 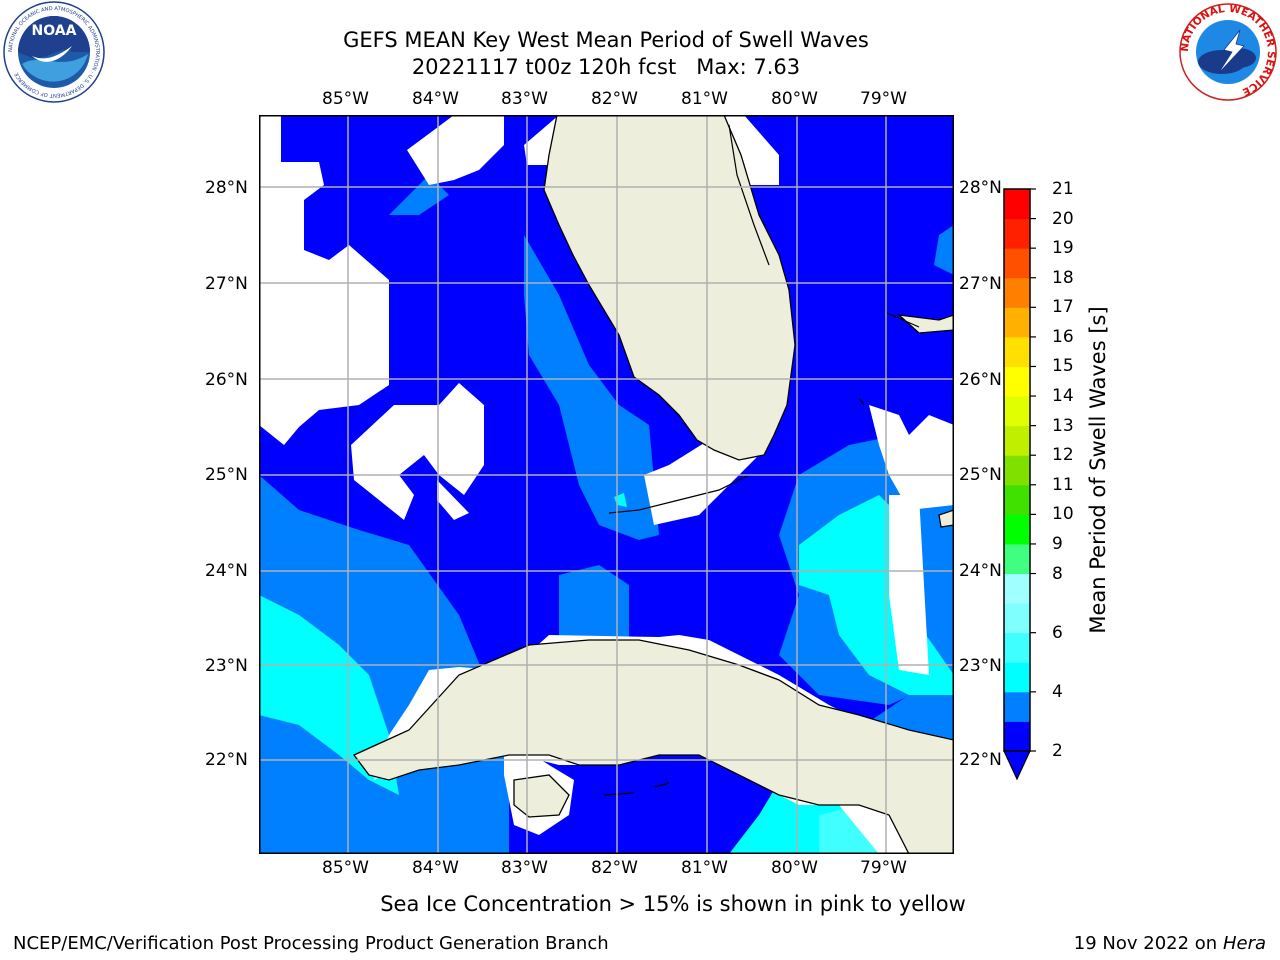 I want to click on colorbar-tick-label: 13, so click(x=1063, y=425).